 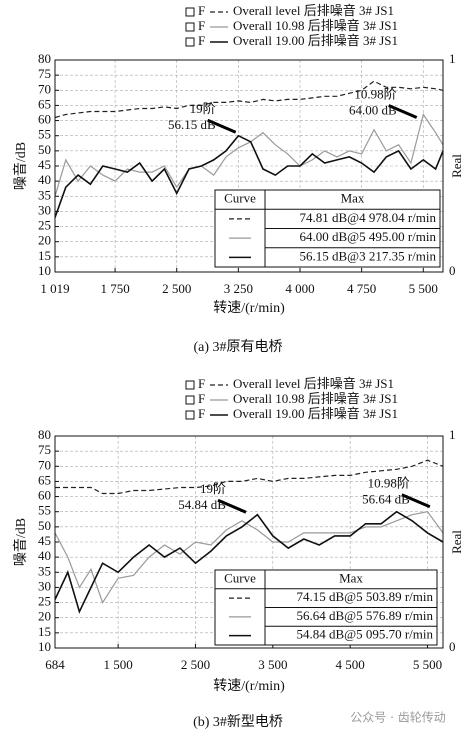 I want to click on legend-label: Overall 10.98 后排噪音 3# JS1, so click(x=315, y=398).